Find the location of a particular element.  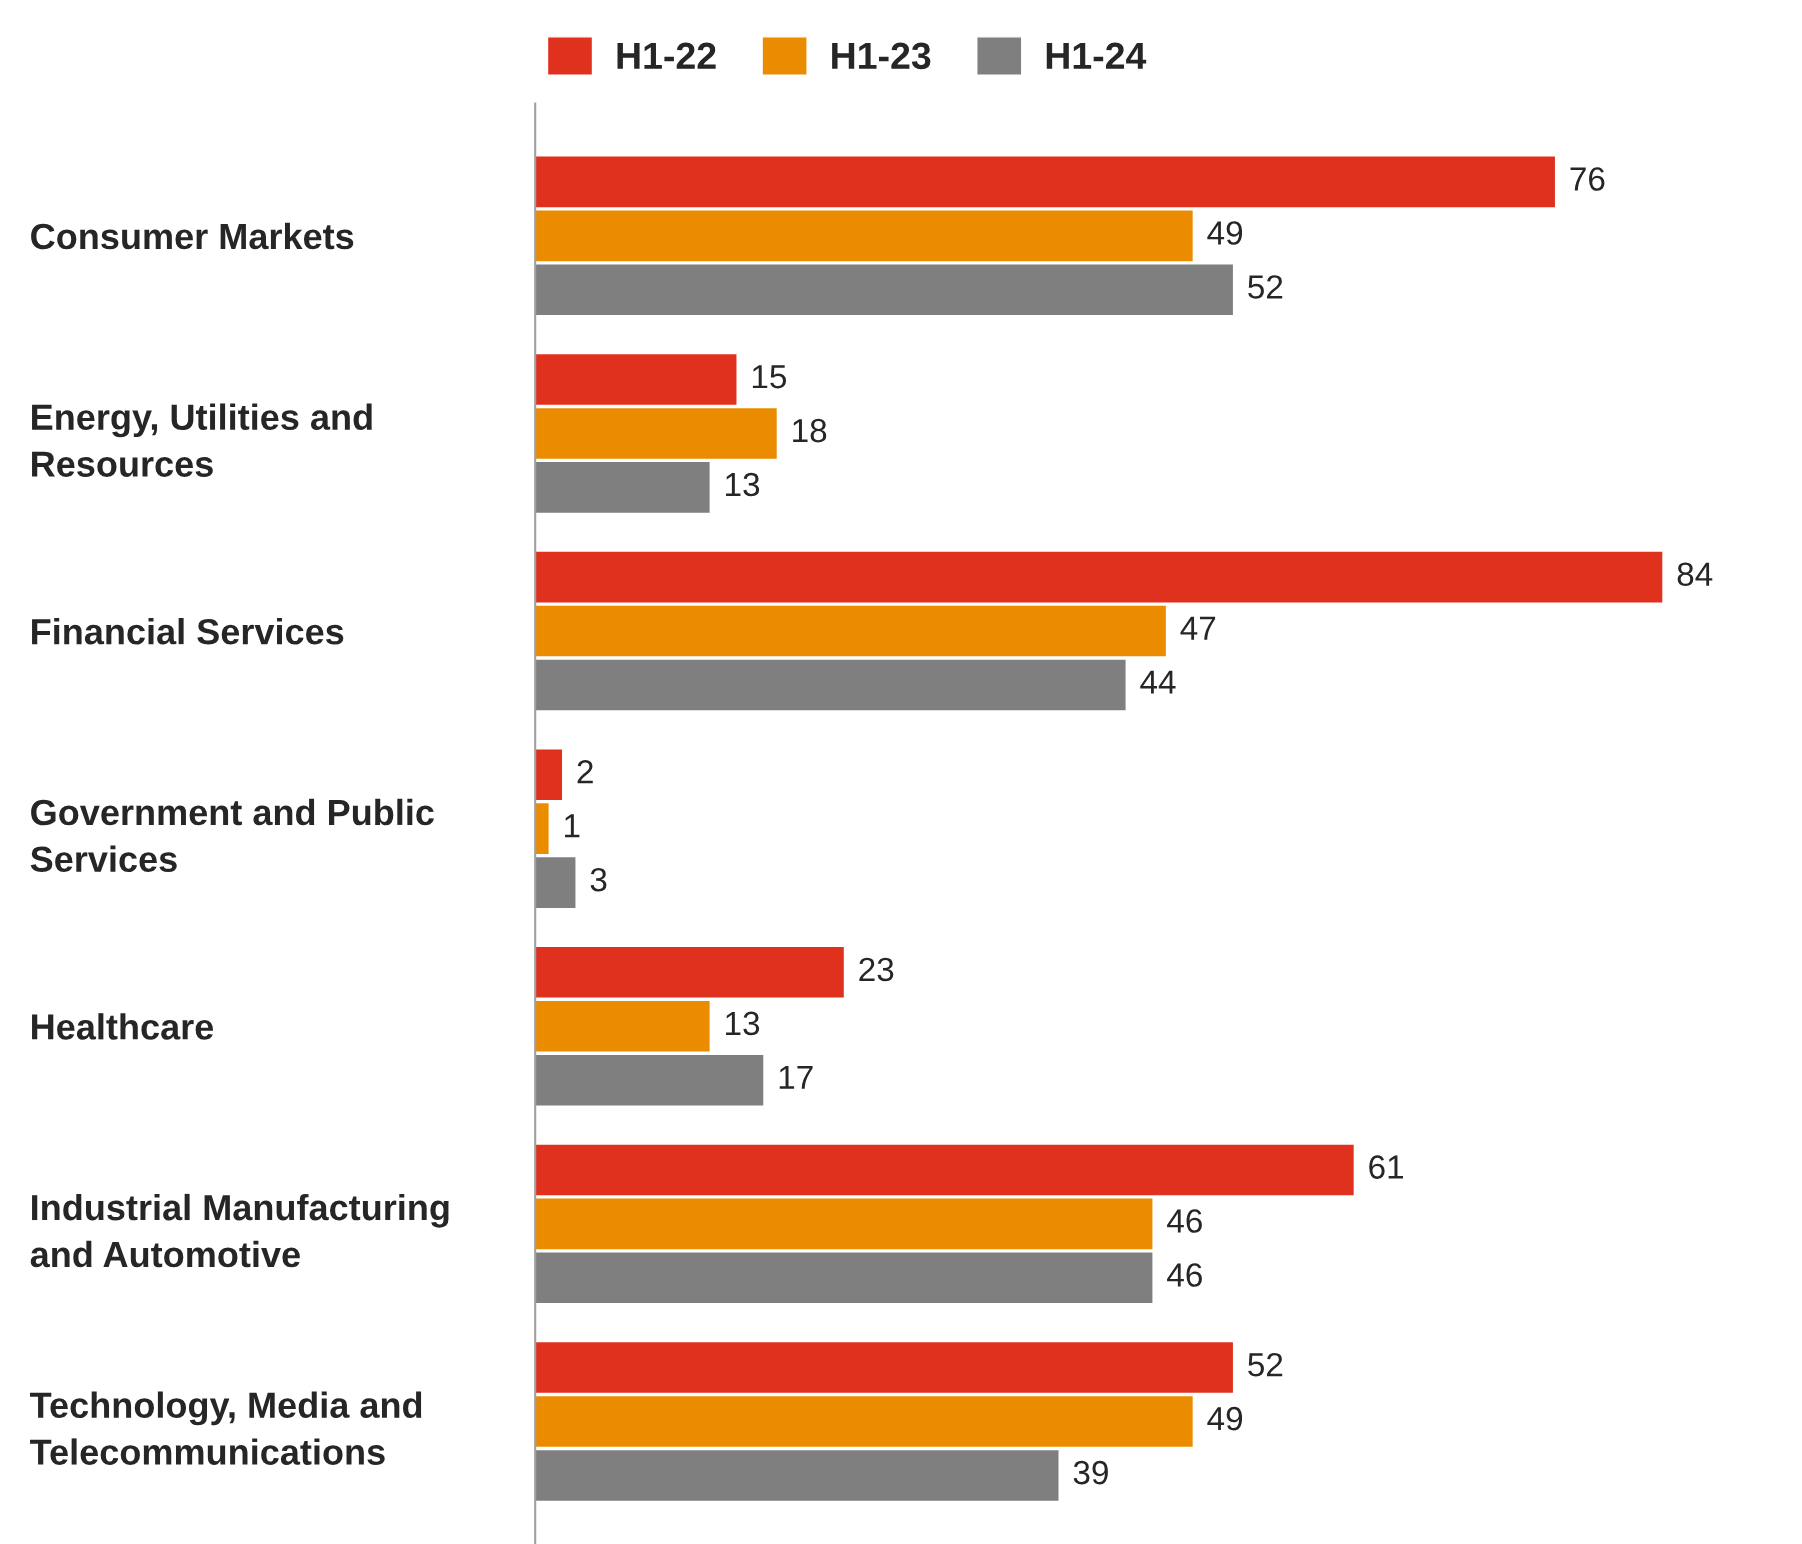

data-label: 76 is located at coordinates (1587, 179).